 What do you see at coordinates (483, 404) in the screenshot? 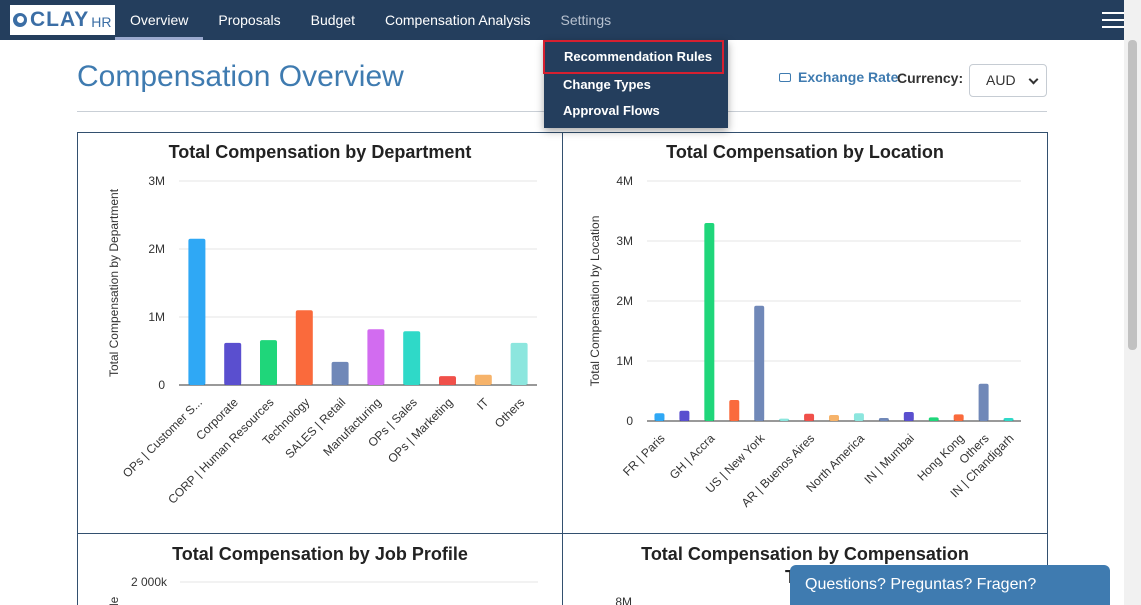
I see `x-tick-label: IT` at bounding box center [483, 404].